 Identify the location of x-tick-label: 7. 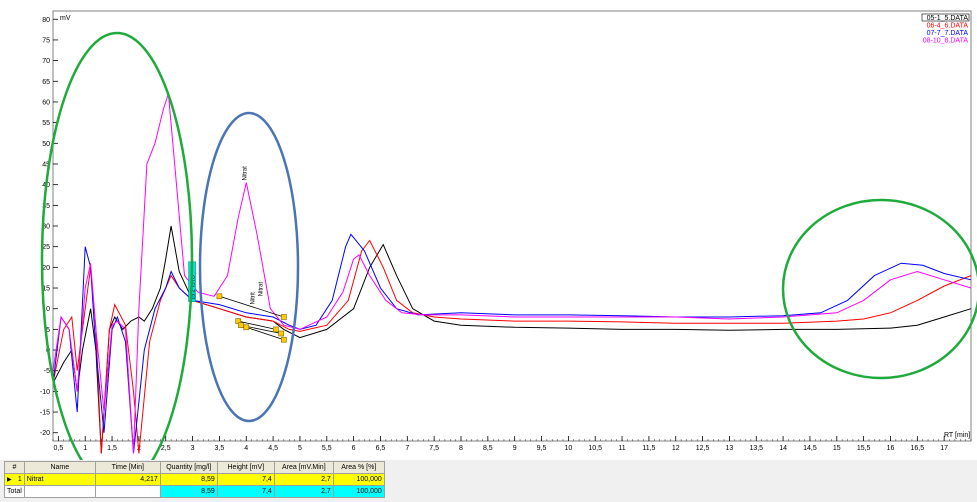
(407, 448).